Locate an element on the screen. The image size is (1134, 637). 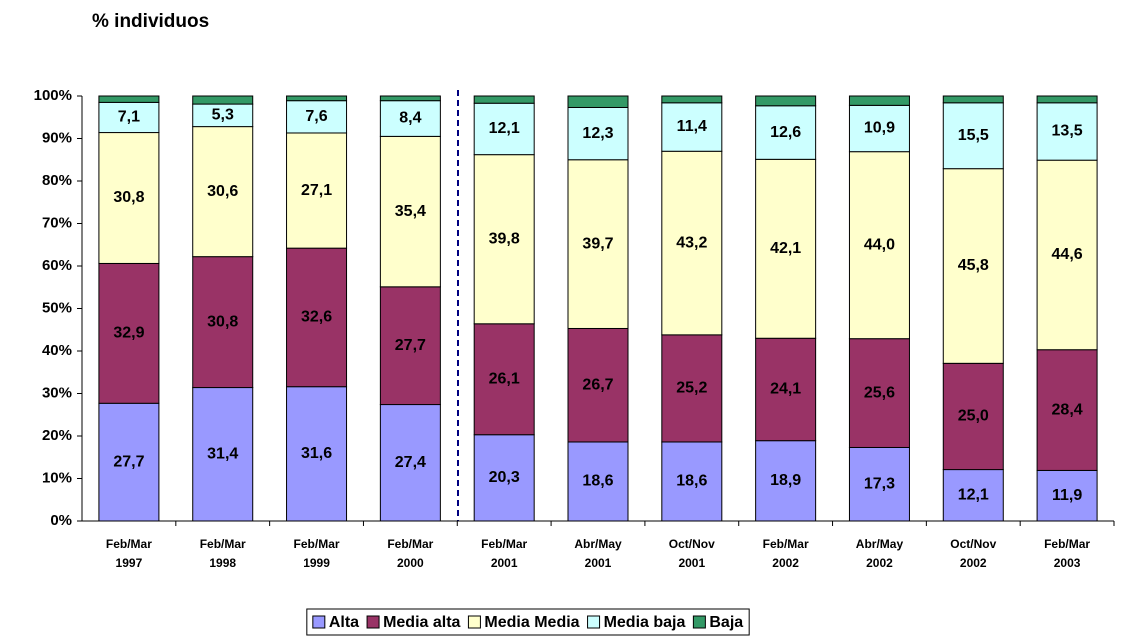
x-tick-label: 1998 is located at coordinates (222, 563).